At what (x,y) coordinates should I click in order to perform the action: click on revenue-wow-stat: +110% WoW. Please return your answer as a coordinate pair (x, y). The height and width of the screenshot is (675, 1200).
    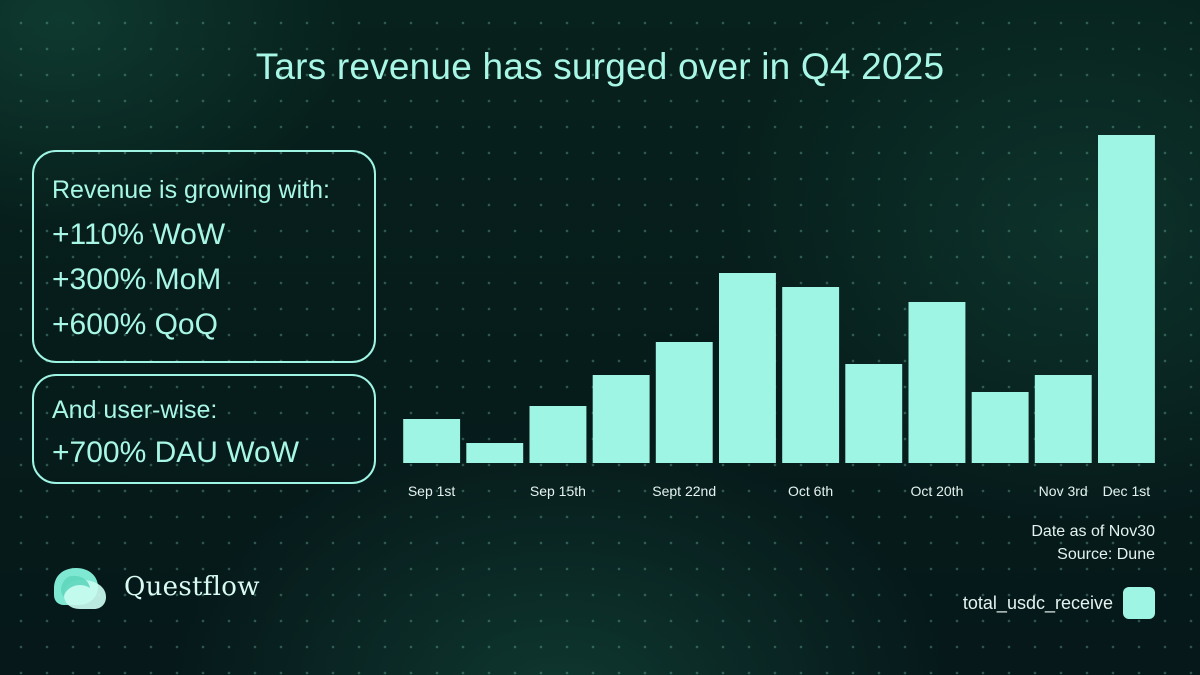
    Looking at the image, I should click on (139, 234).